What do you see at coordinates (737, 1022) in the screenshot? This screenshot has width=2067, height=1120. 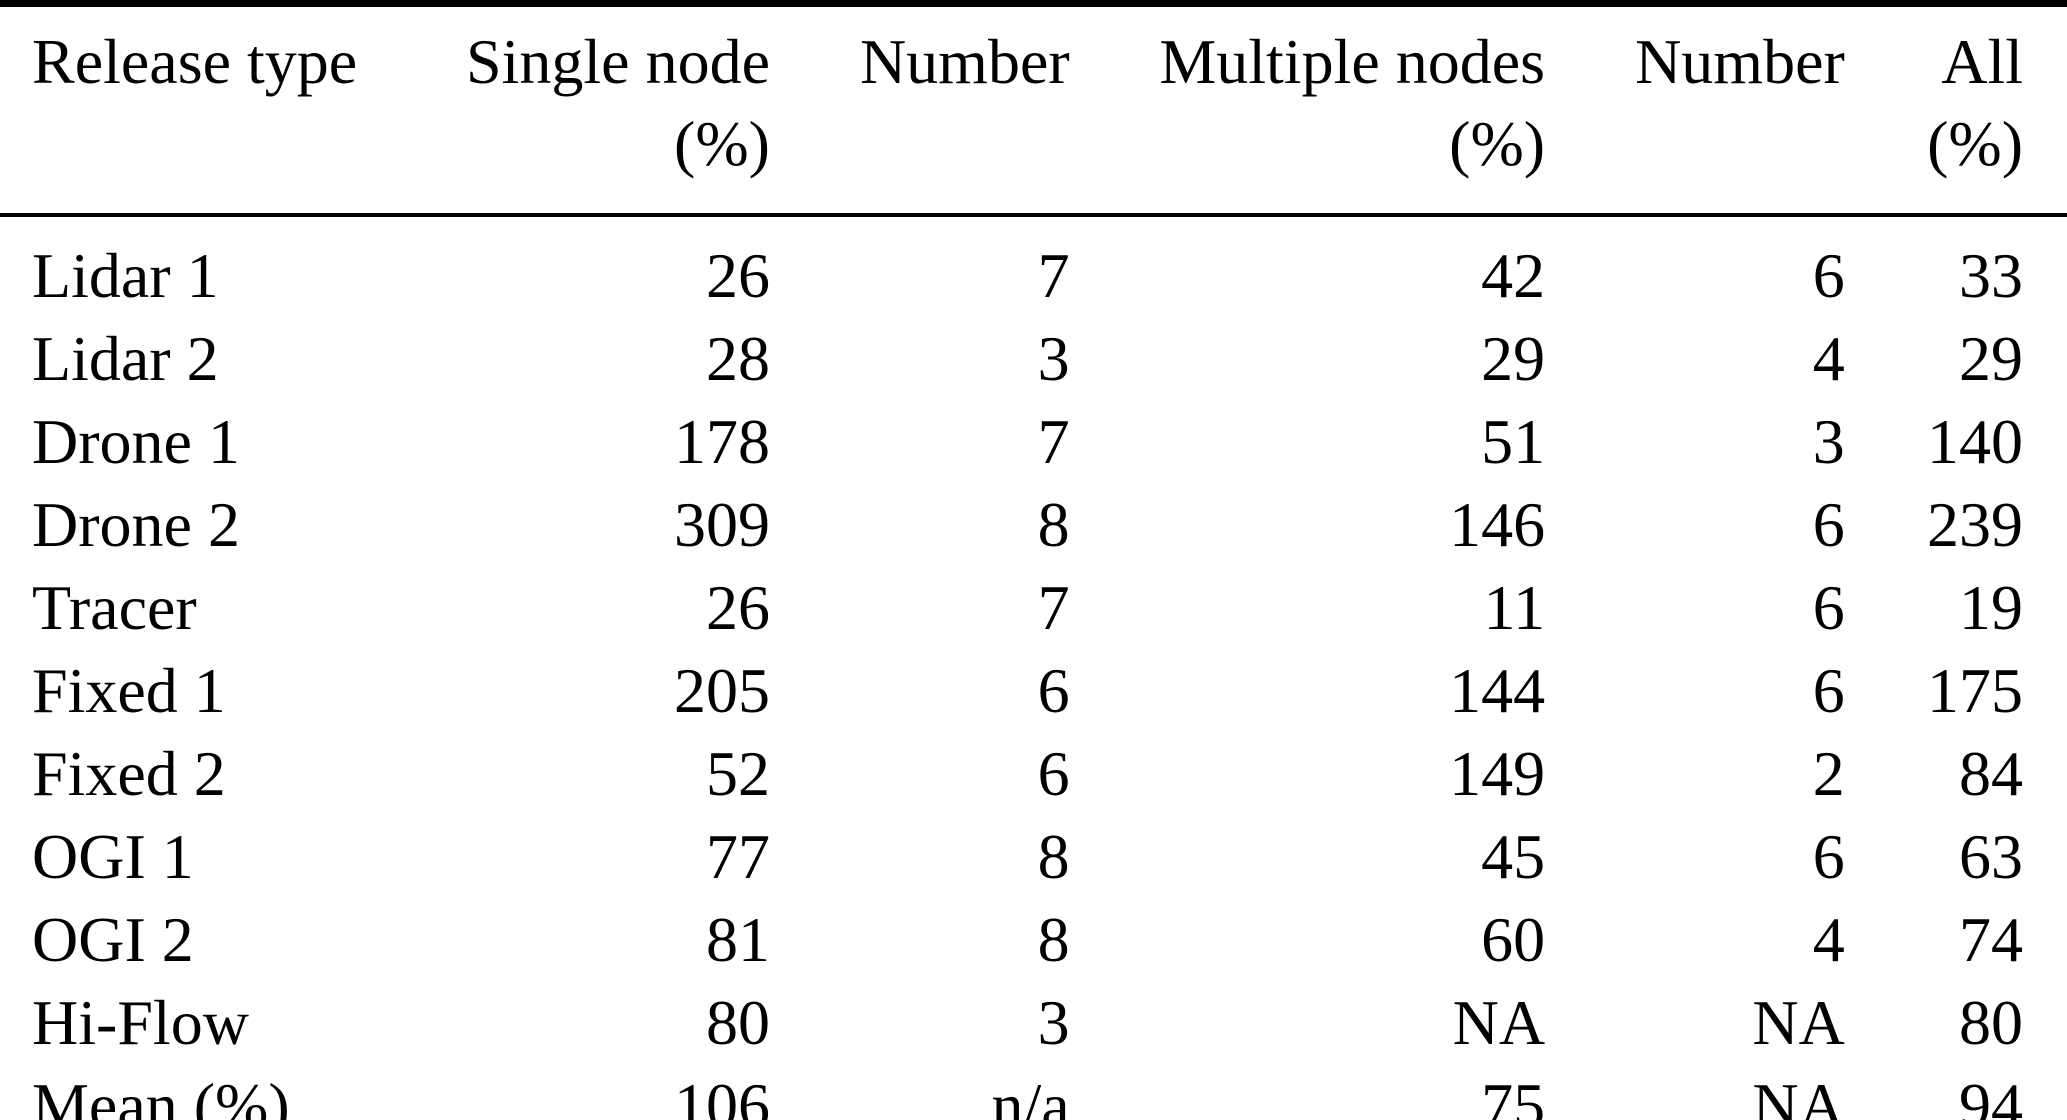 I see `cell-single-node-pct: 80` at bounding box center [737, 1022].